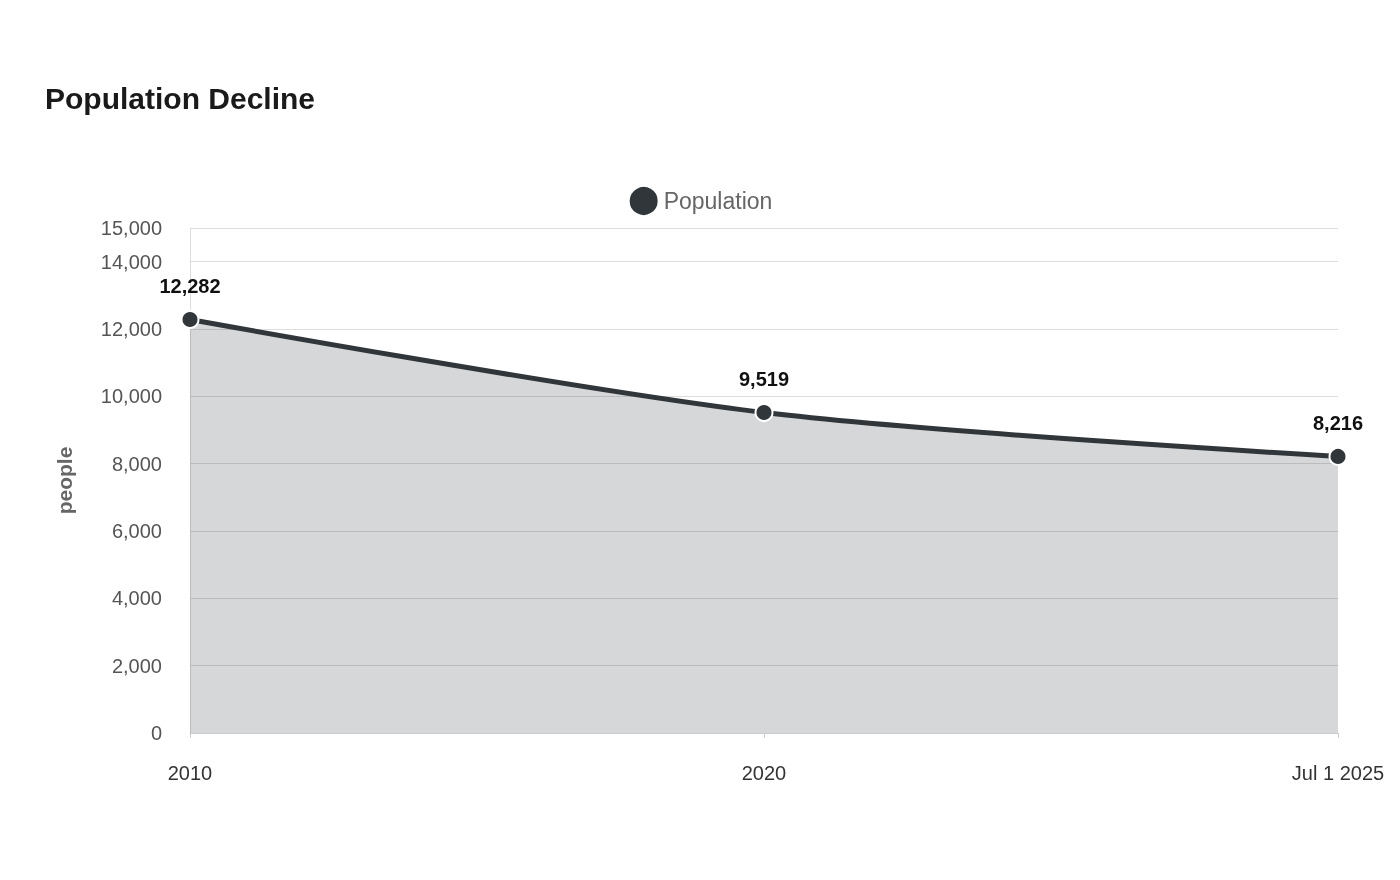  Describe the element at coordinates (190, 286) in the screenshot. I see `data-label: 12,282` at that location.